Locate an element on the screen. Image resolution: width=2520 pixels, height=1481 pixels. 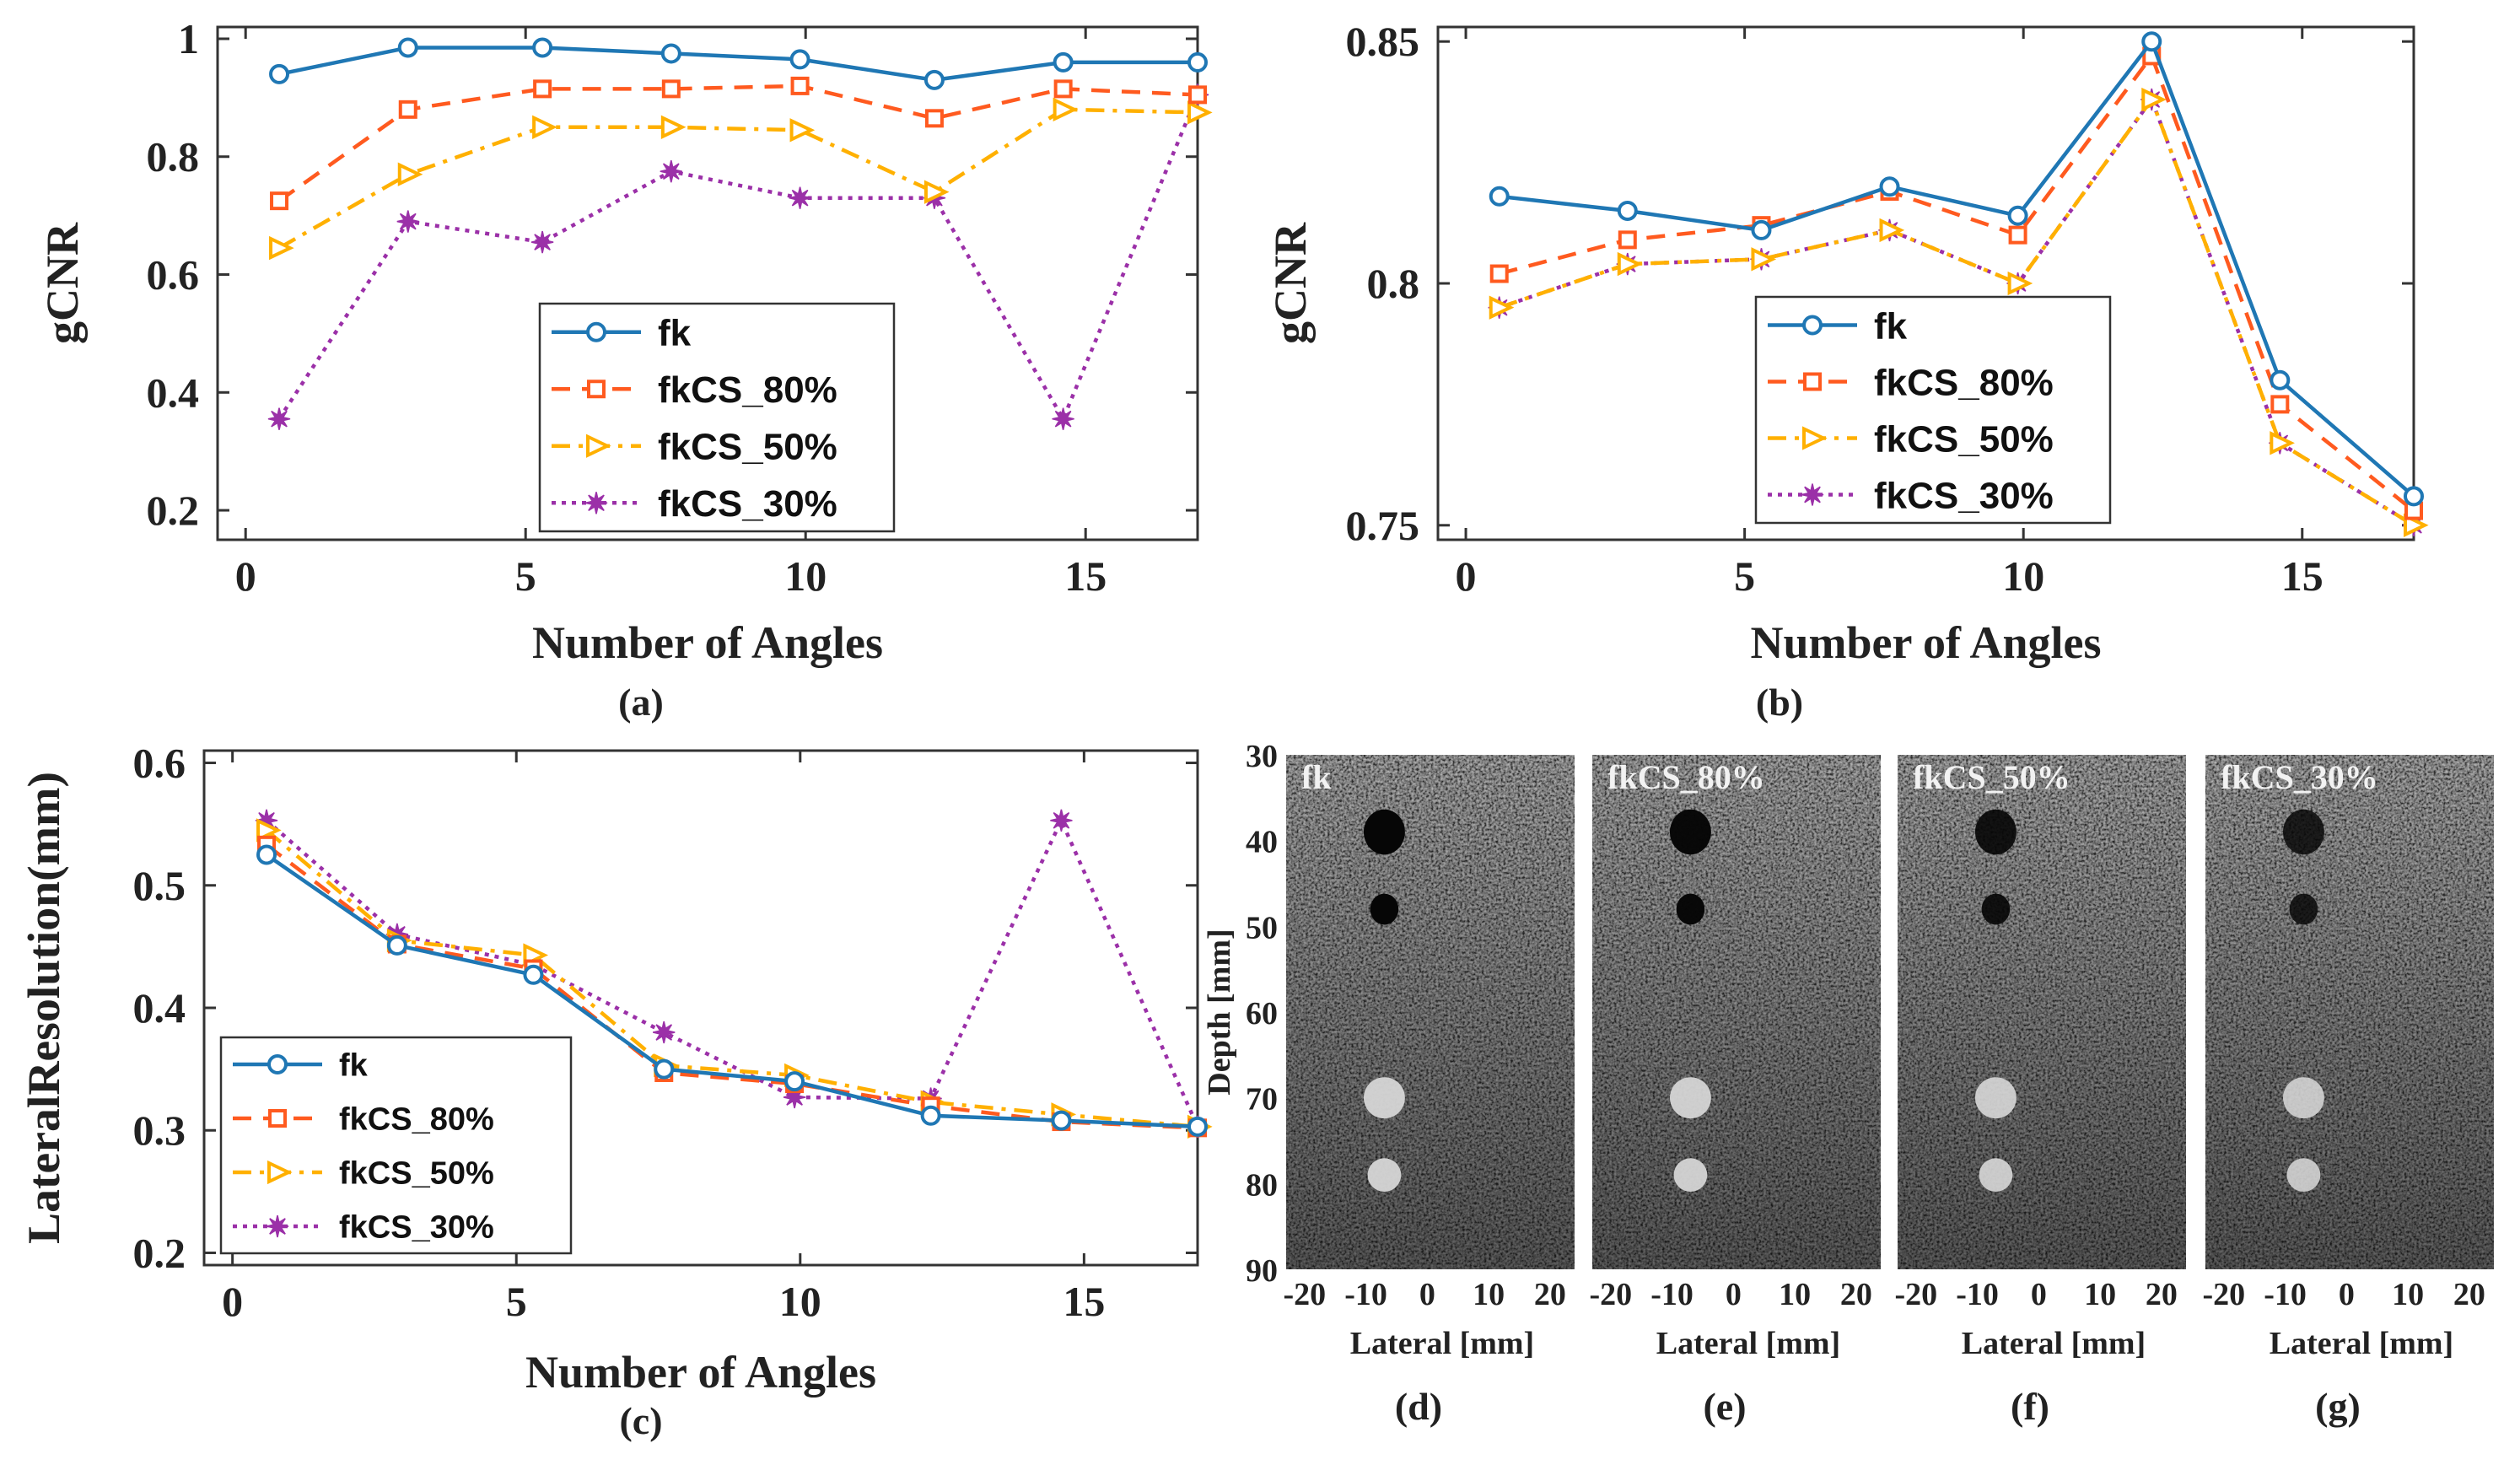
depth-tick-label: 30 is located at coordinates (1262, 756).